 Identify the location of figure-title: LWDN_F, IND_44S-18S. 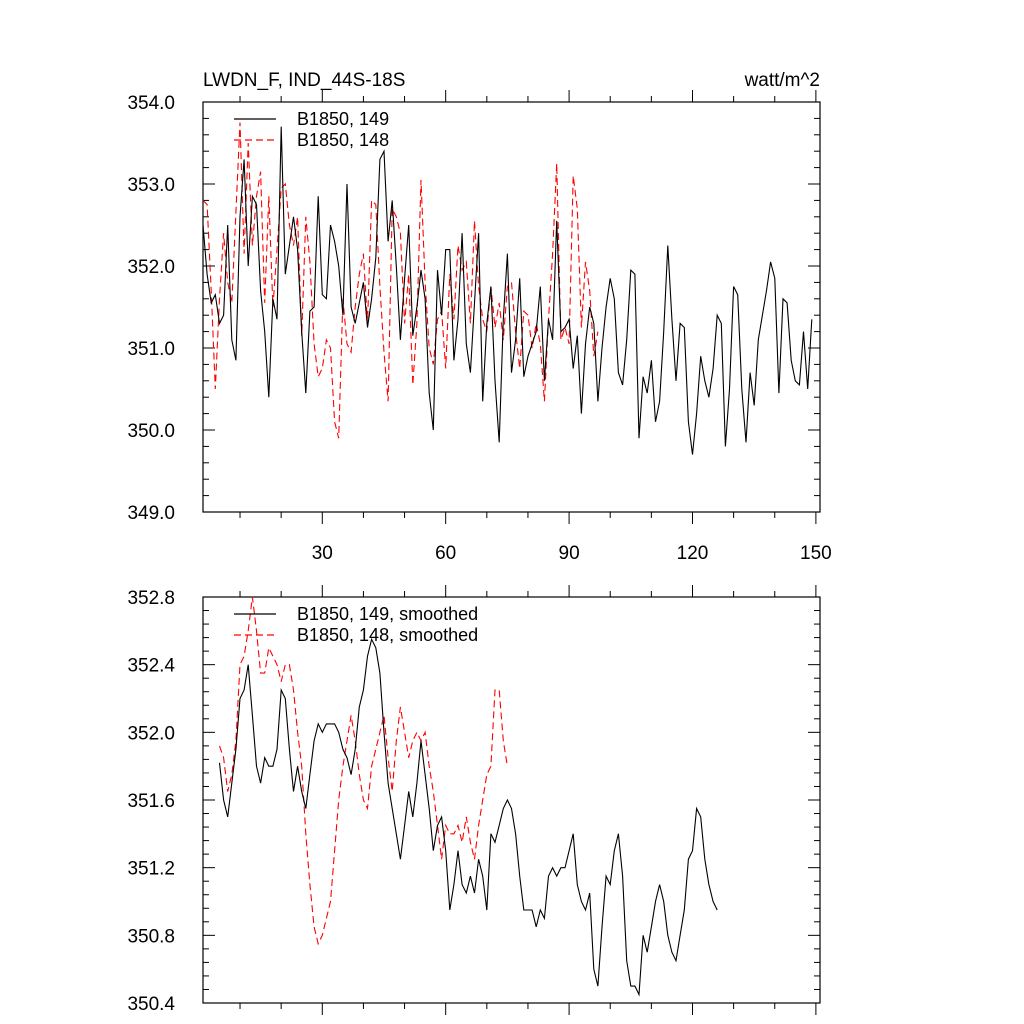
(304, 80).